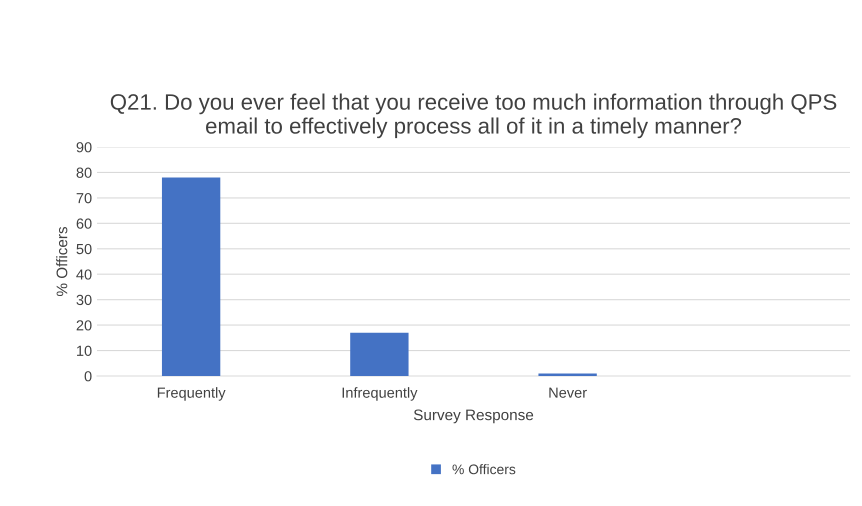 This screenshot has width=862, height=506. I want to click on x-tick-label: Infrequently, so click(380, 394).